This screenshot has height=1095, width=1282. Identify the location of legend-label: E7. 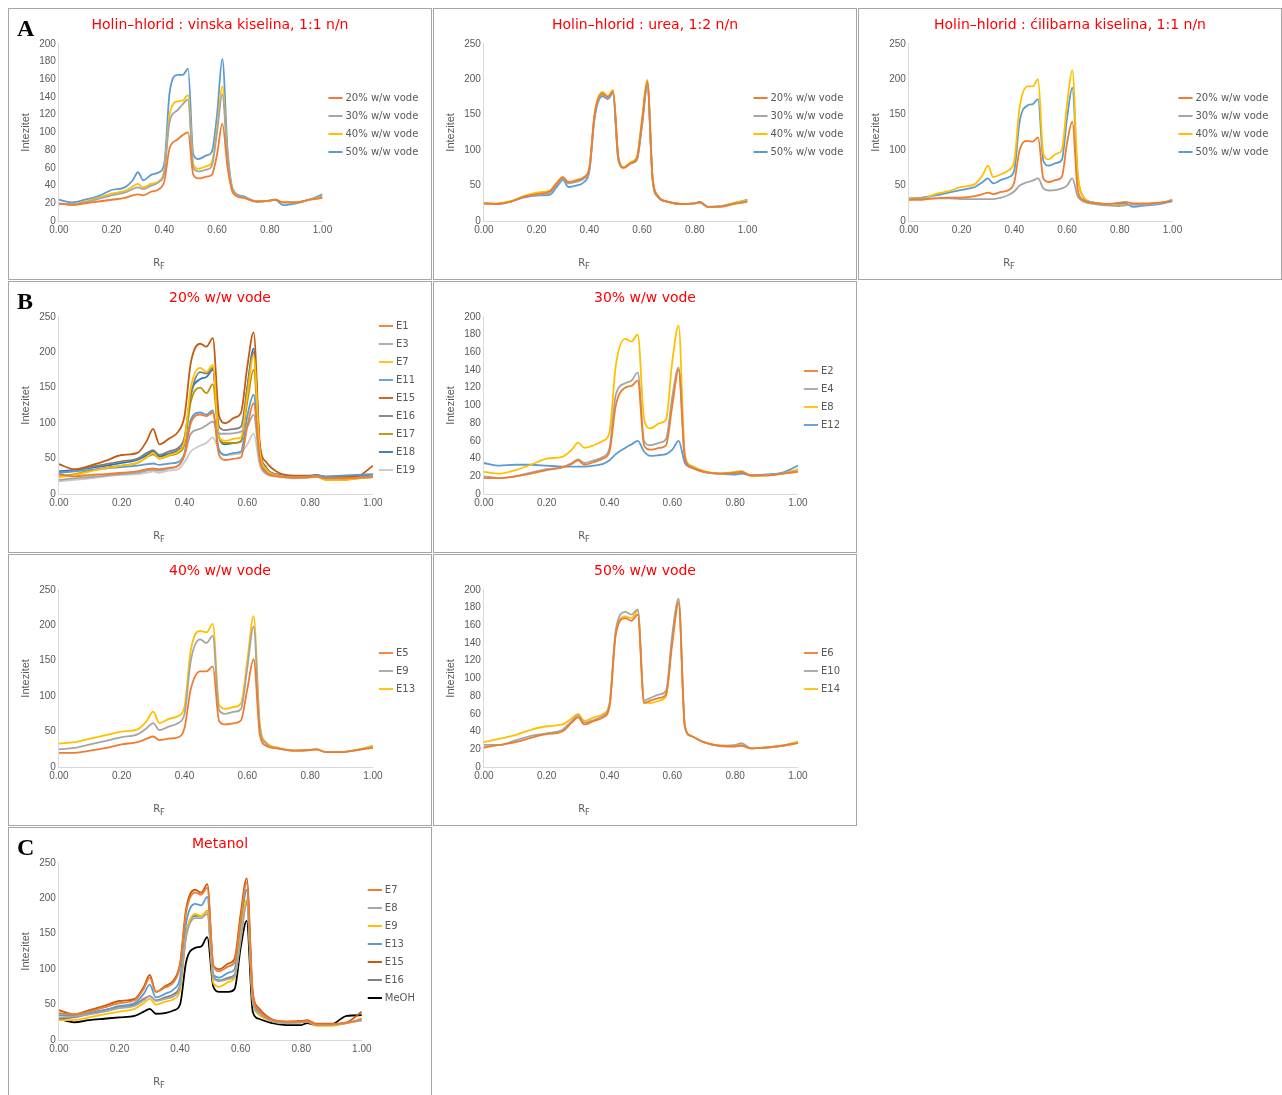
(391, 889).